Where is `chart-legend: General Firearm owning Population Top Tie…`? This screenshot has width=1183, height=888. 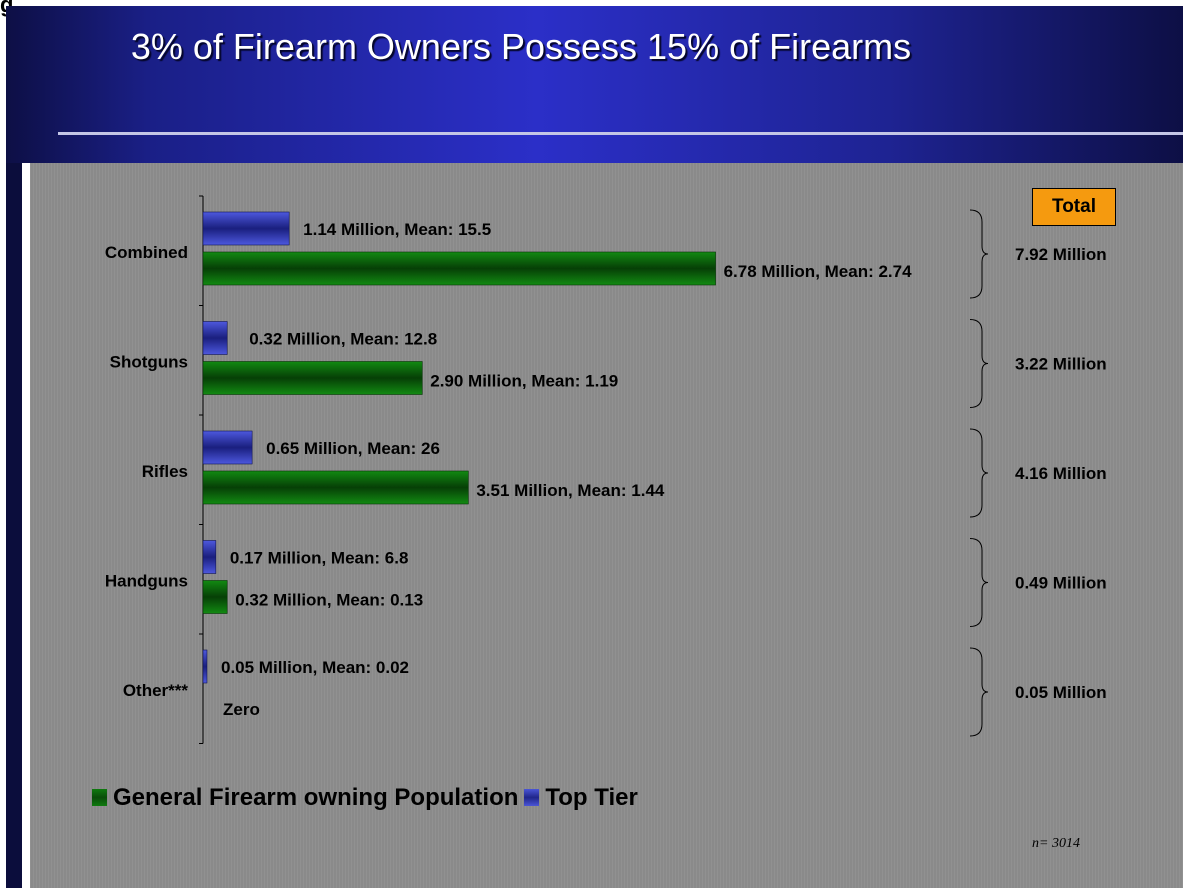
chart-legend: General Firearm owning Population Top Tie… is located at coordinates (365, 798).